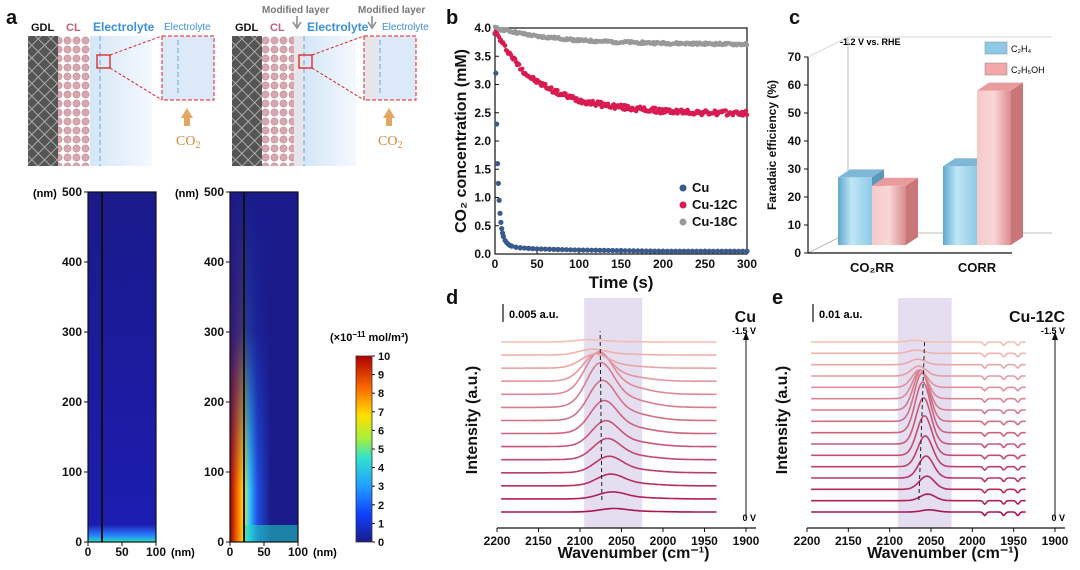 This screenshot has height=570, width=1080. What do you see at coordinates (271, 533) in the screenshot?
I see `heatmap-bottom-band` at bounding box center [271, 533].